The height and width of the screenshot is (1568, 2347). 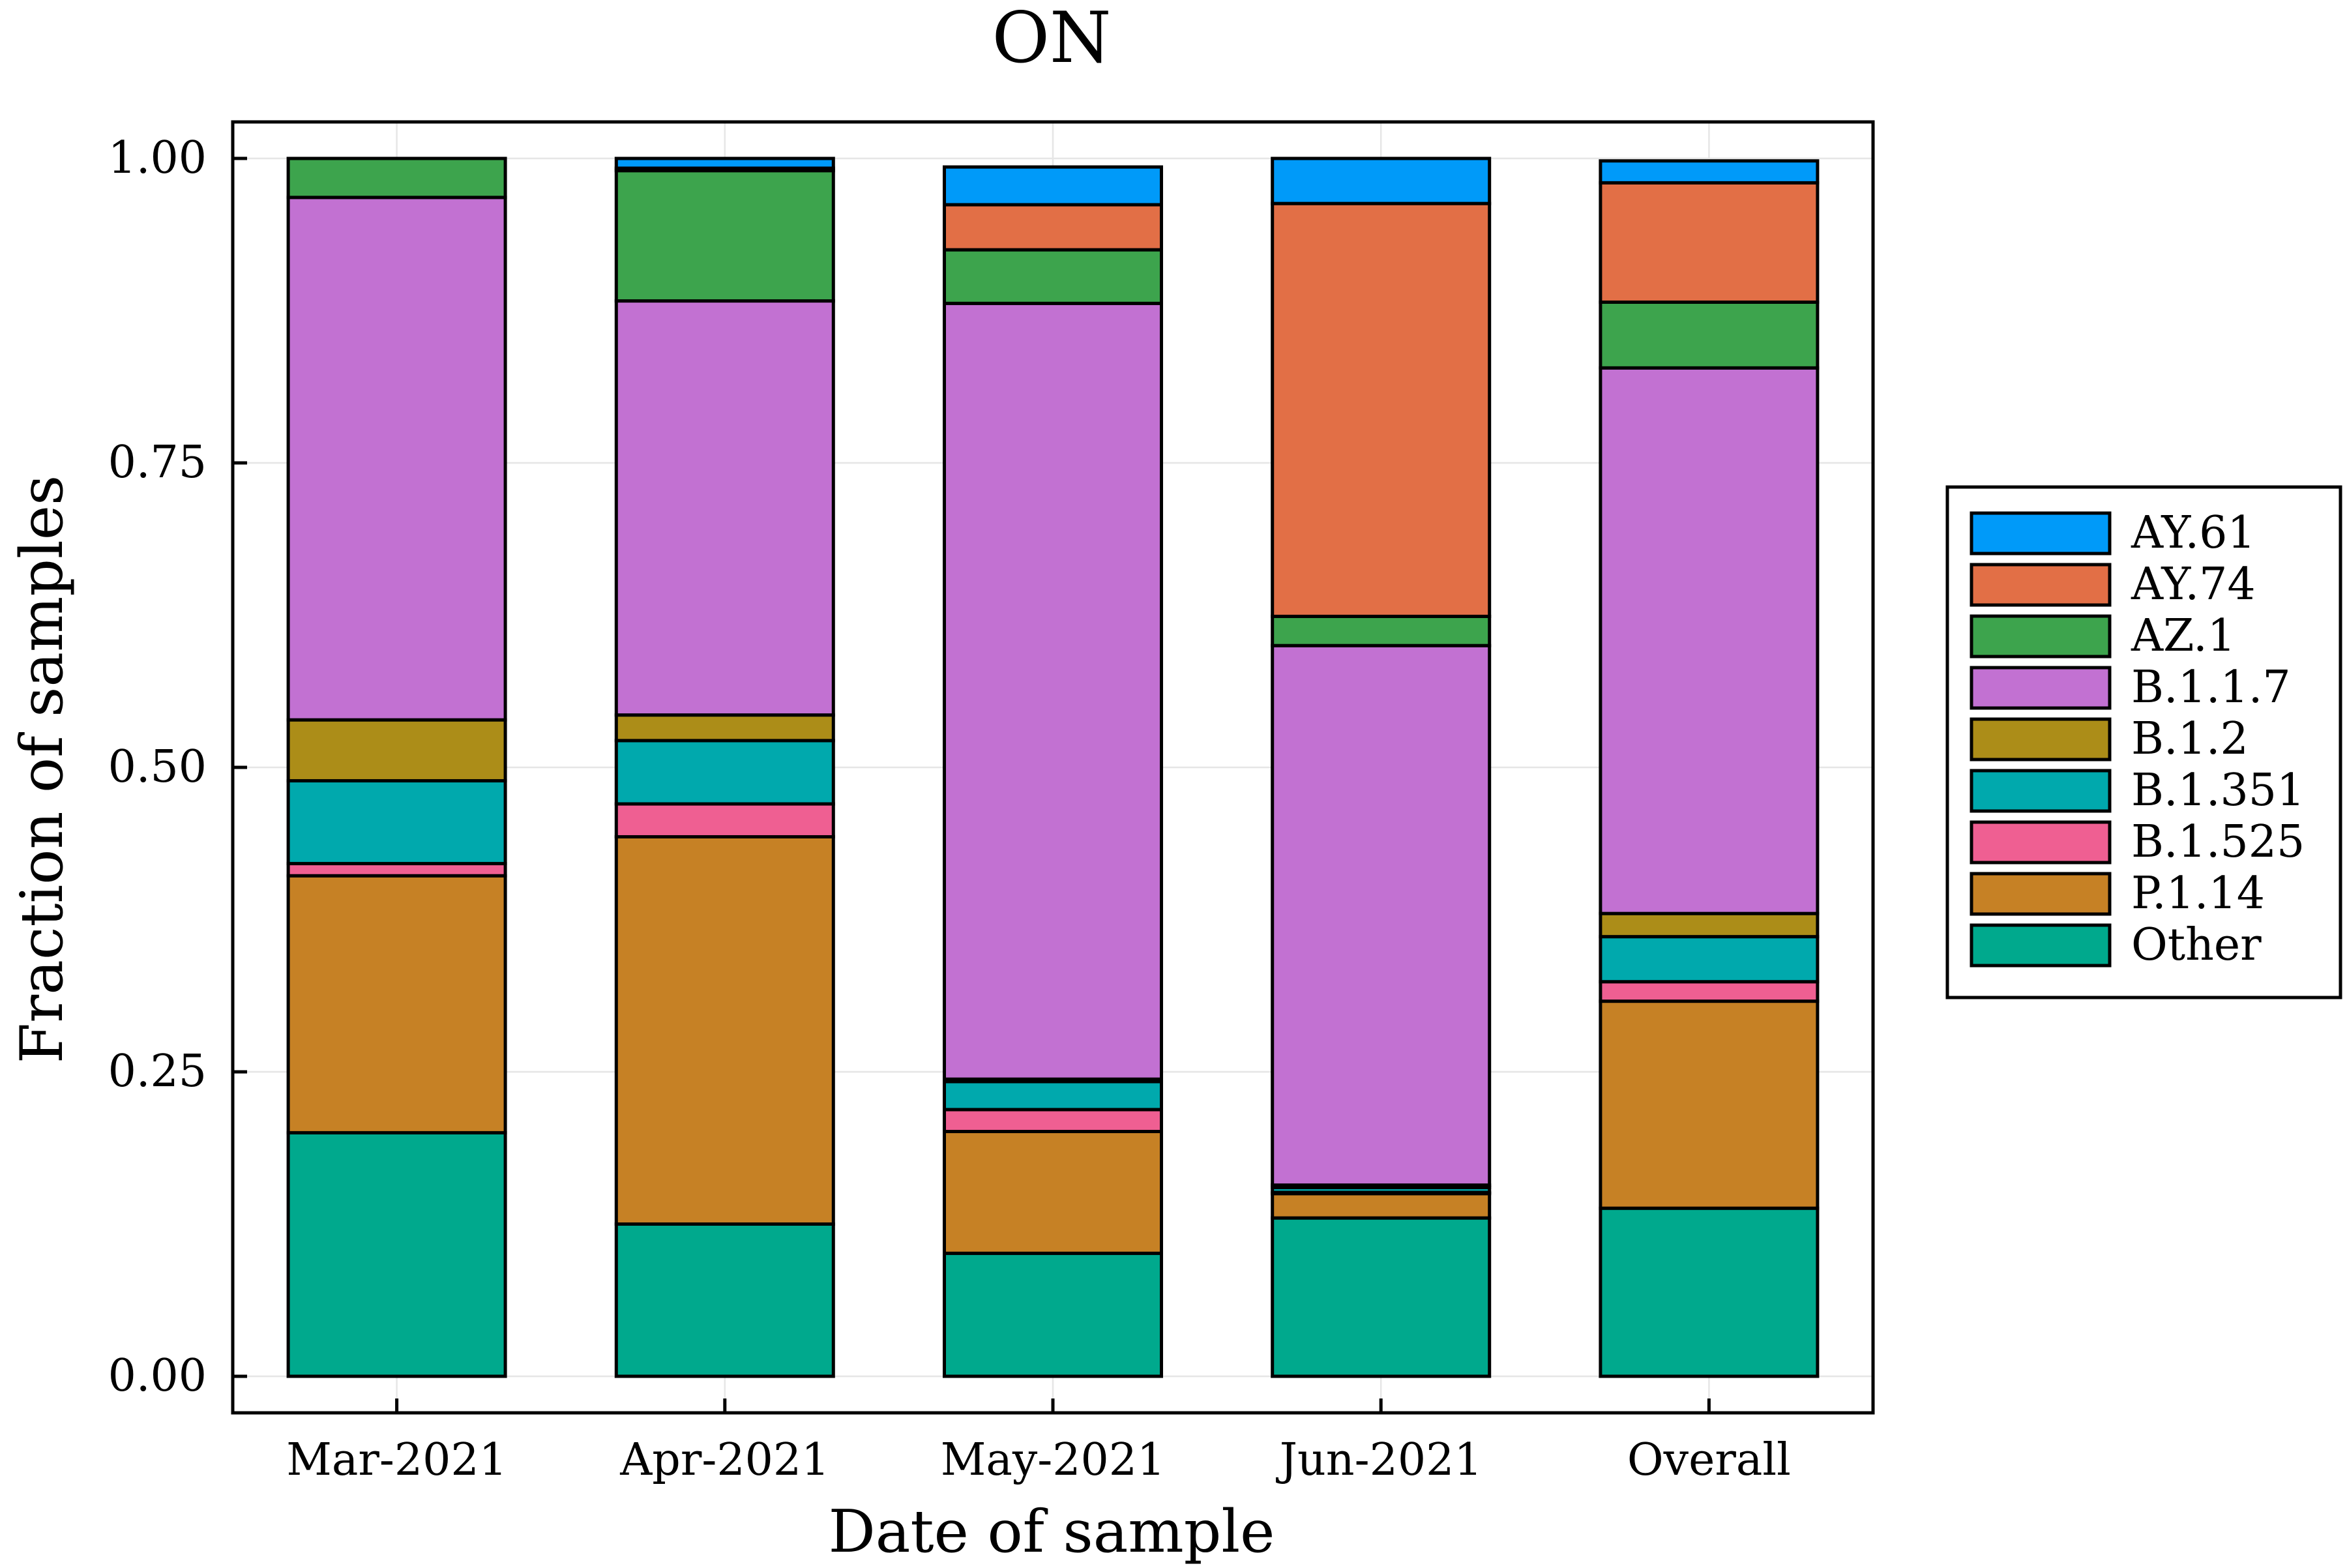 I want to click on legend-label-az-1: AZ.1, so click(x=2183, y=636).